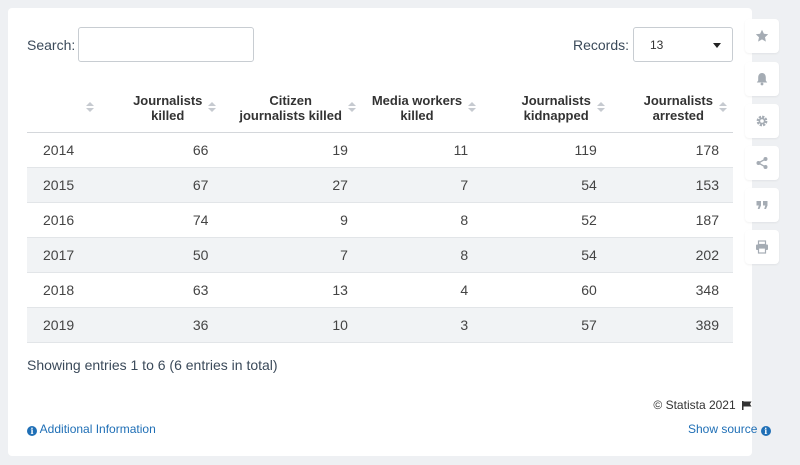  I want to click on cite-button, so click(762, 205).